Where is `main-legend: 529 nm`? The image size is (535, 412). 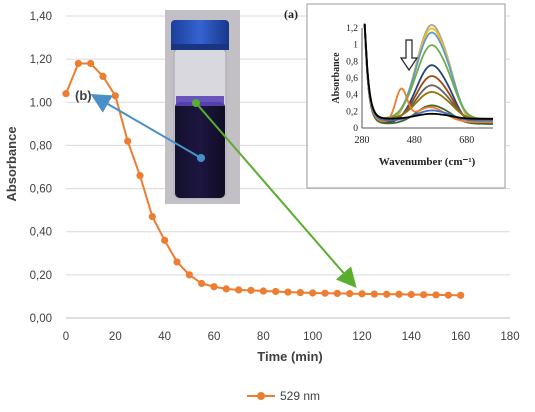 main-legend: 529 nm is located at coordinates (283, 396).